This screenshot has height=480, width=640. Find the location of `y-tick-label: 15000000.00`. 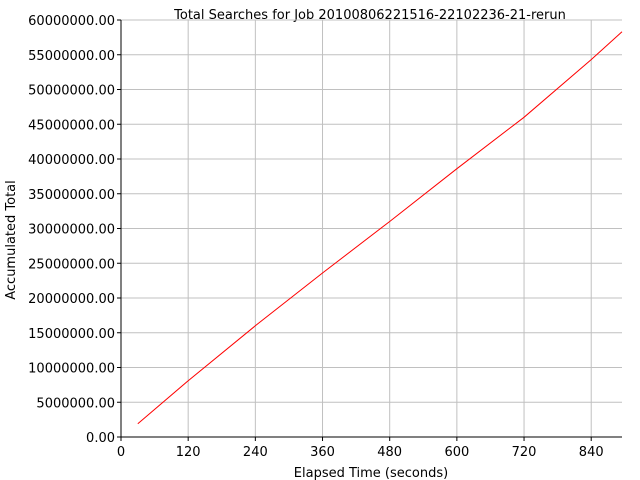

y-tick-label: 15000000.00 is located at coordinates (71, 334).